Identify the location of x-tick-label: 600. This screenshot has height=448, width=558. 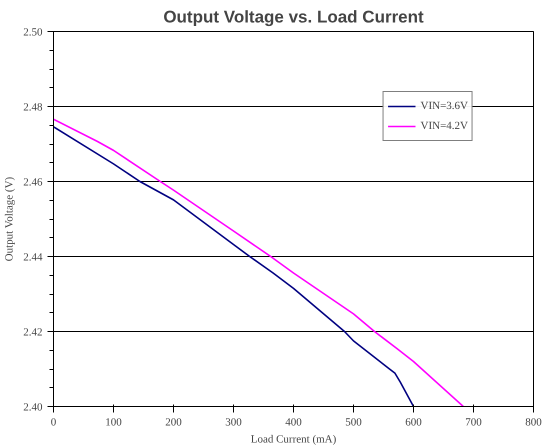
(413, 422).